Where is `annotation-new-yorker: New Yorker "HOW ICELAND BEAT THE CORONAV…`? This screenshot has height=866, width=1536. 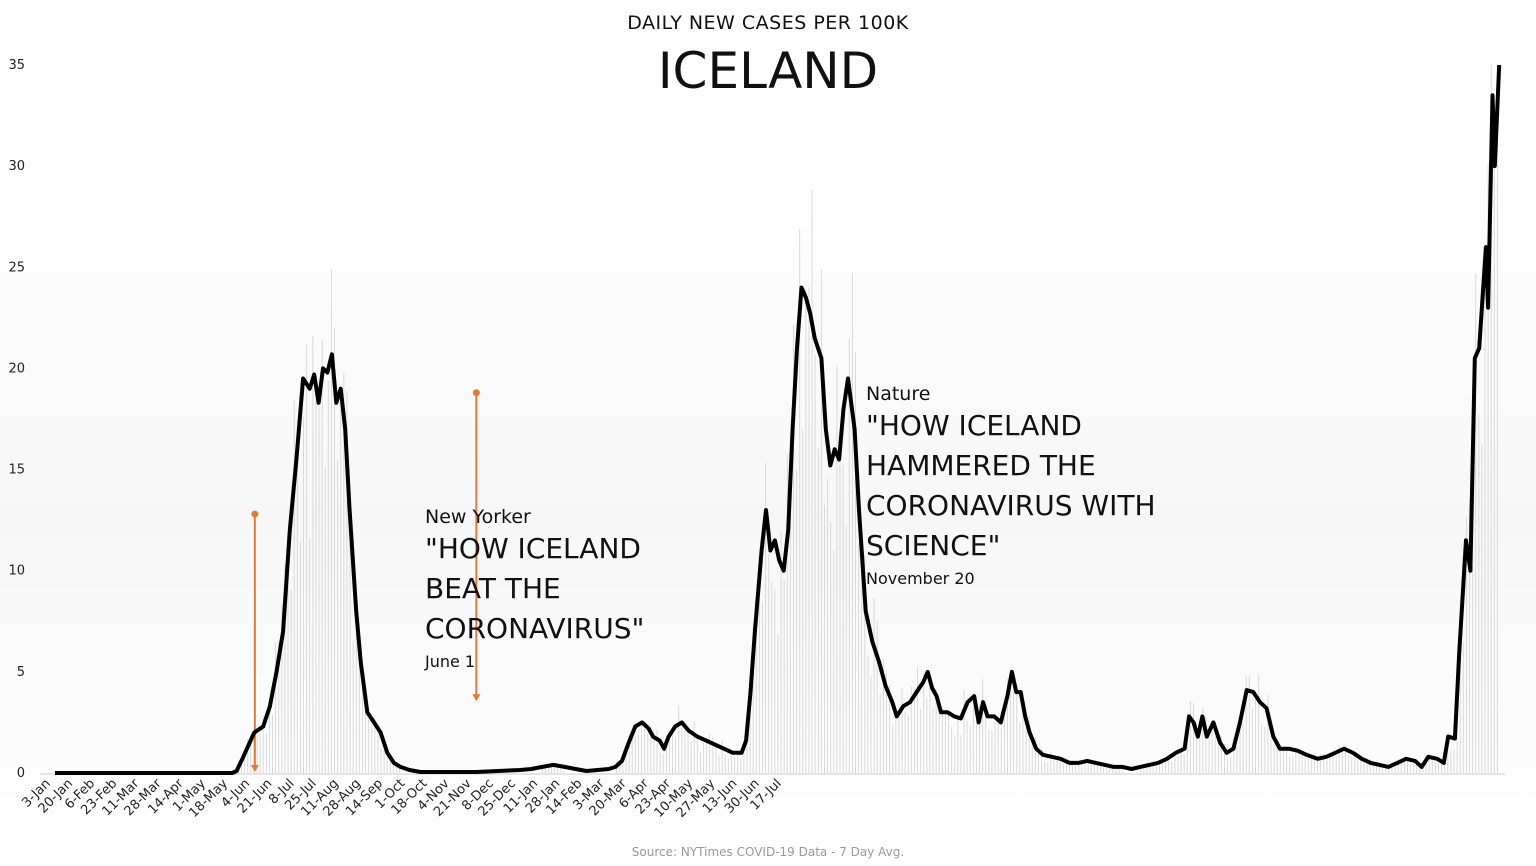 annotation-new-yorker: New Yorker "HOW ICELAND BEAT THE CORONAV… is located at coordinates (534, 589).